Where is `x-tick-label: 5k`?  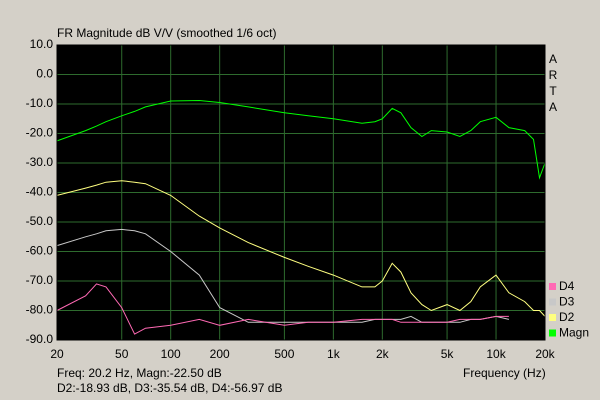
x-tick-label: 5k is located at coordinates (448, 354).